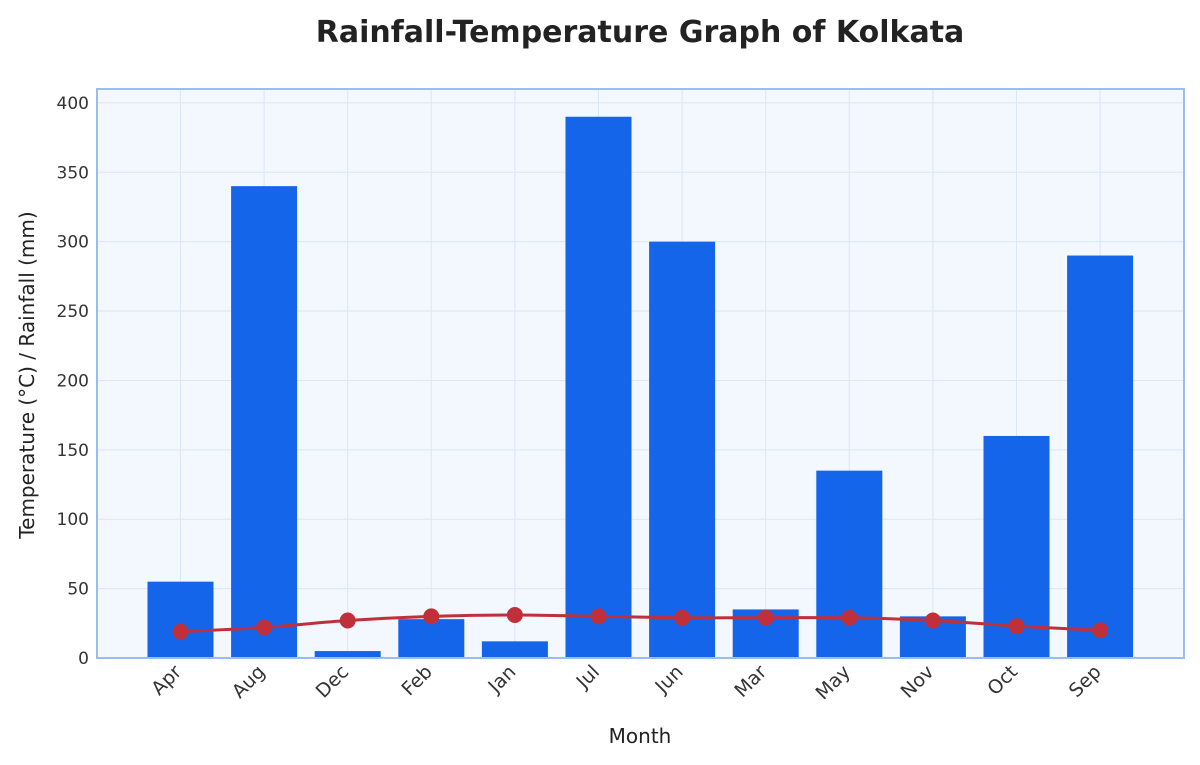  What do you see at coordinates (598, 387) in the screenshot?
I see `bar-jul` at bounding box center [598, 387].